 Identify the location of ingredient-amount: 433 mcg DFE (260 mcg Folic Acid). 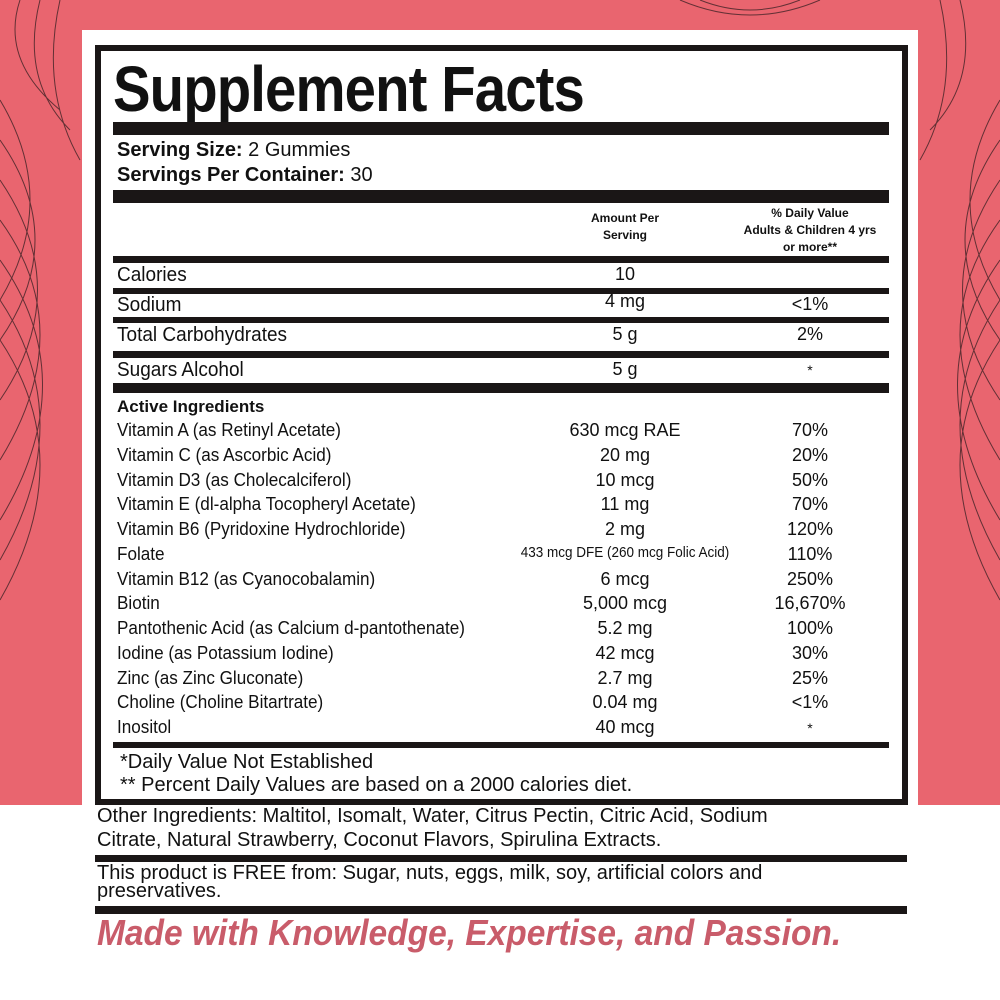
(625, 552).